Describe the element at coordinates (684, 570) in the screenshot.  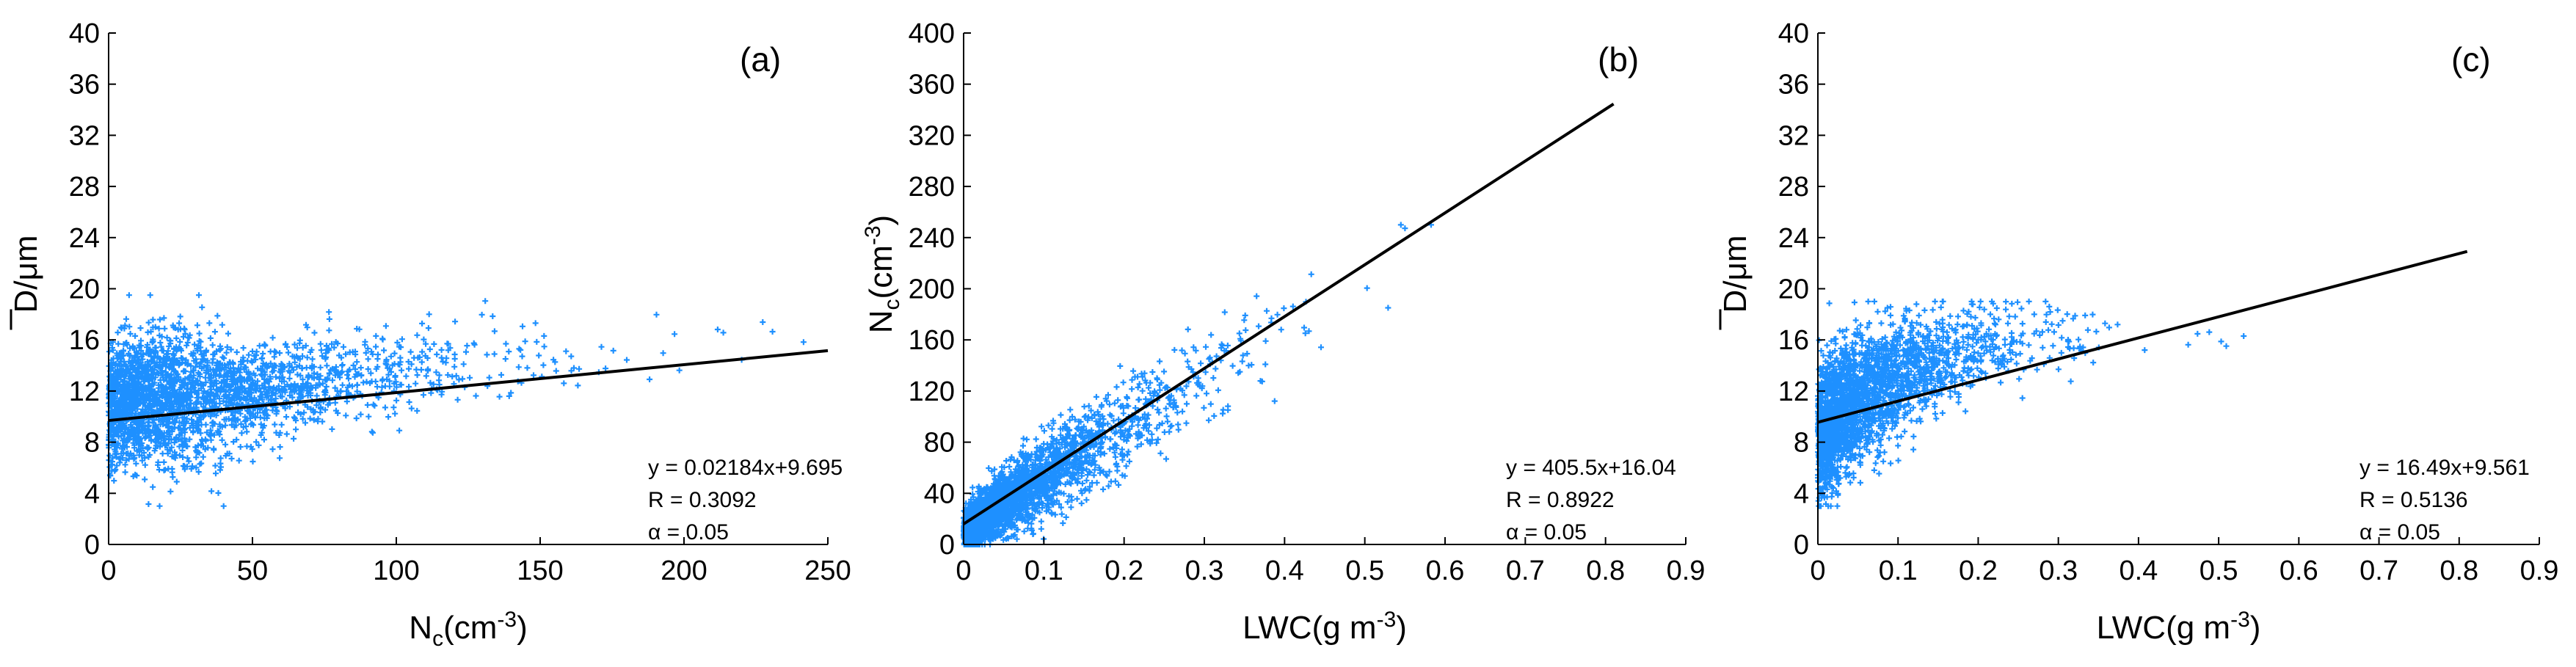
I see `x-tick-label: 200` at that location.